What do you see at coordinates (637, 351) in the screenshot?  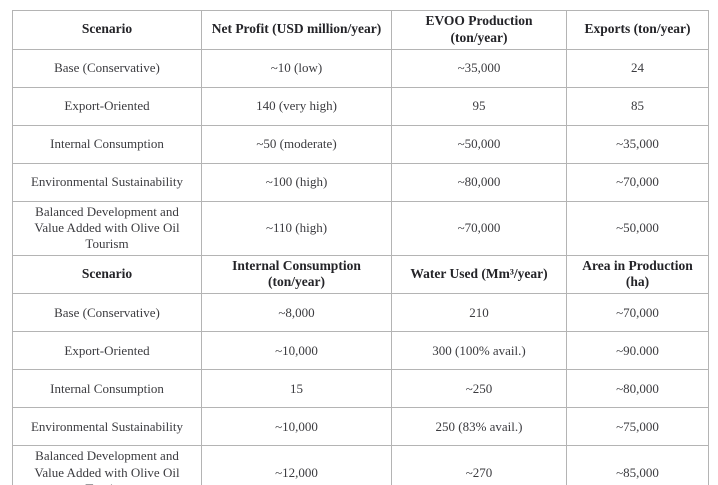 I see `table-cell: ~90.000` at bounding box center [637, 351].